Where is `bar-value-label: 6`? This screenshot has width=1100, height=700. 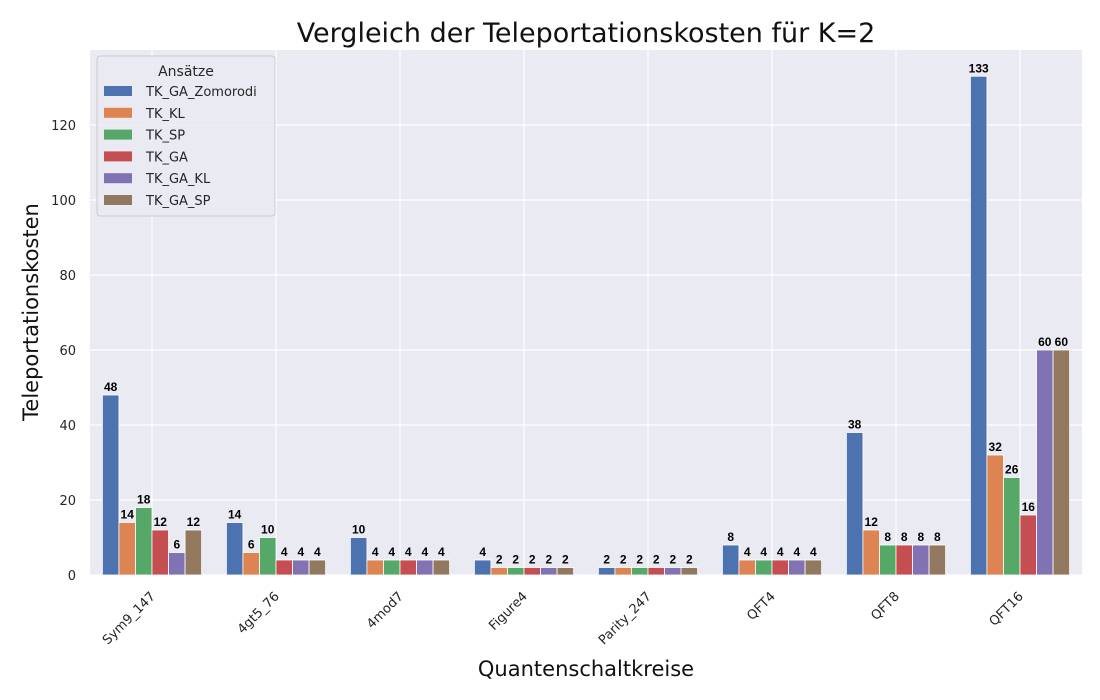
bar-value-label: 6 is located at coordinates (251, 545).